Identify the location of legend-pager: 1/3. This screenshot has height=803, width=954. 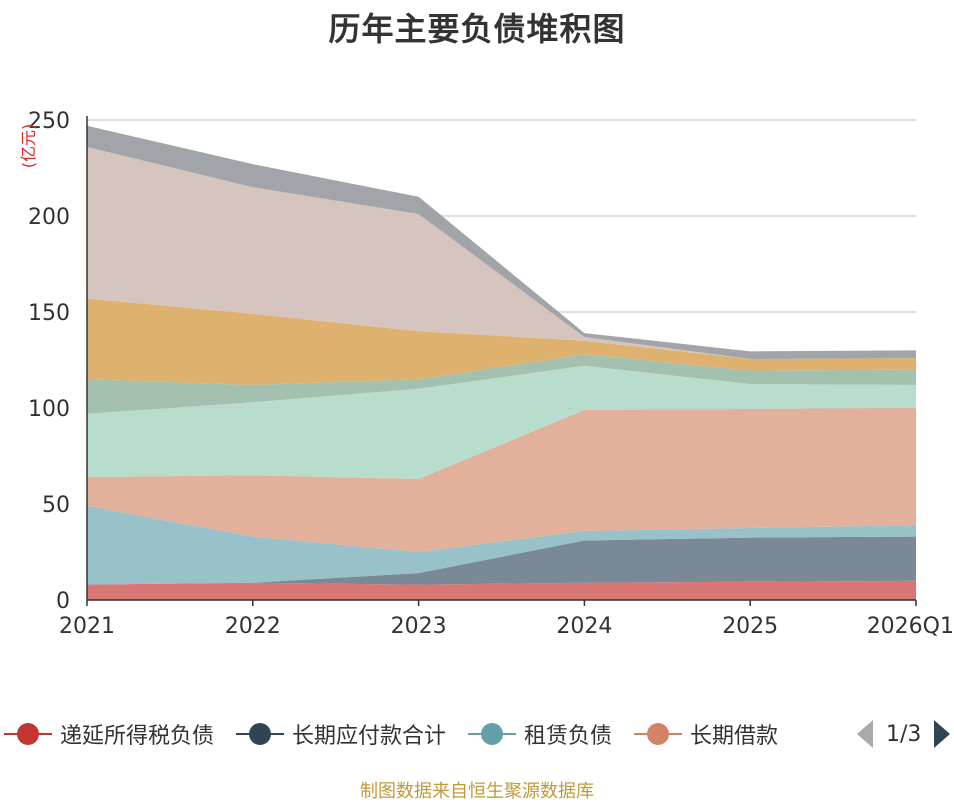
(903, 734).